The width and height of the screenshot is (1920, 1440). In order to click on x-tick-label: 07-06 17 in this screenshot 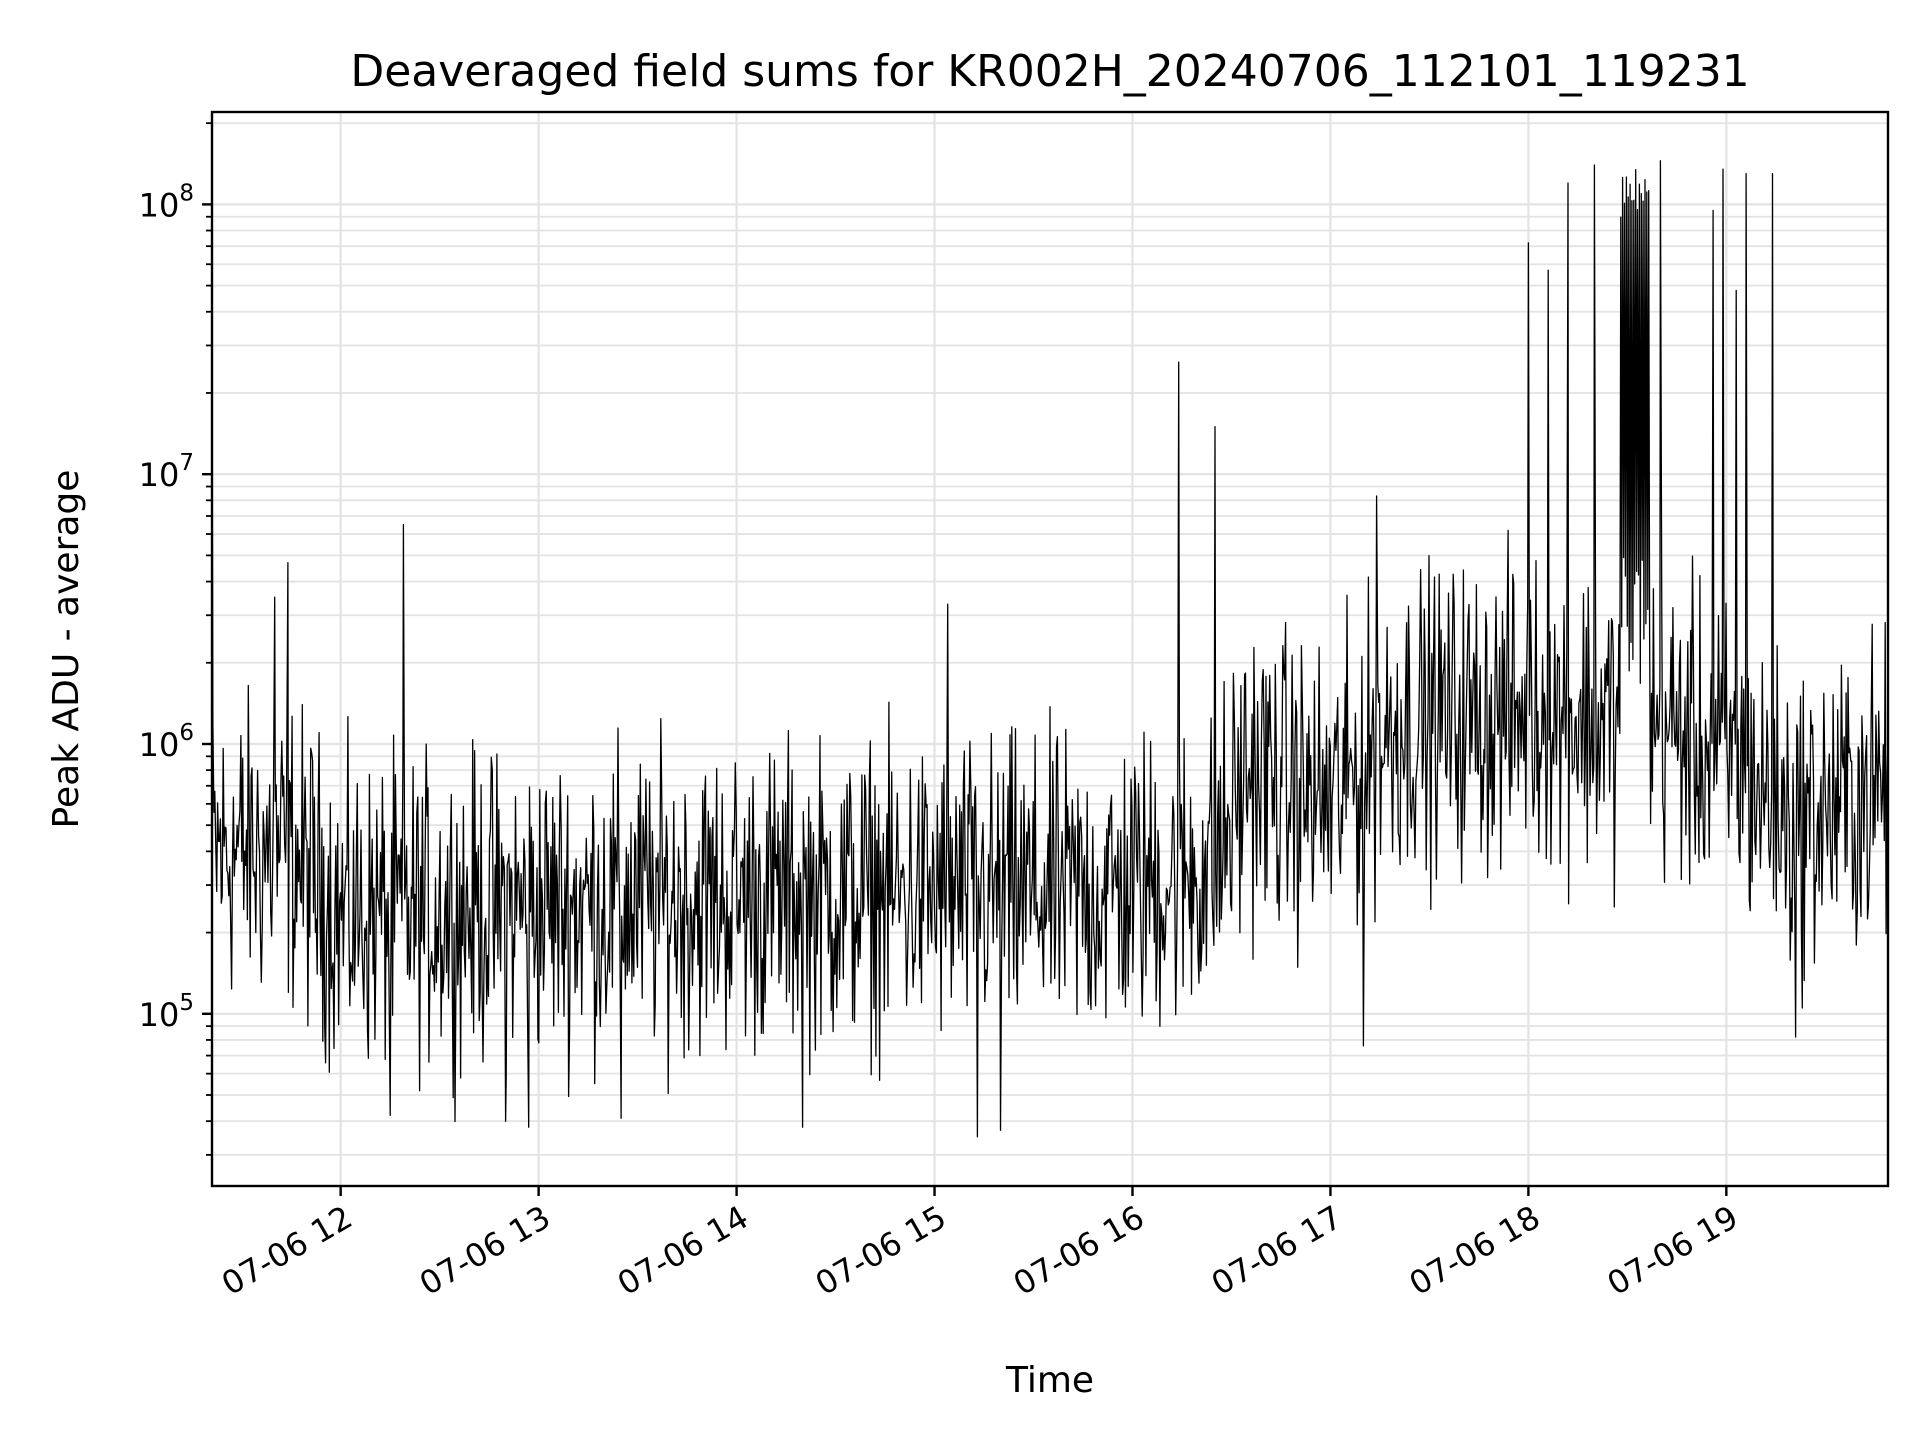, I will do `click(1277, 1250)`.